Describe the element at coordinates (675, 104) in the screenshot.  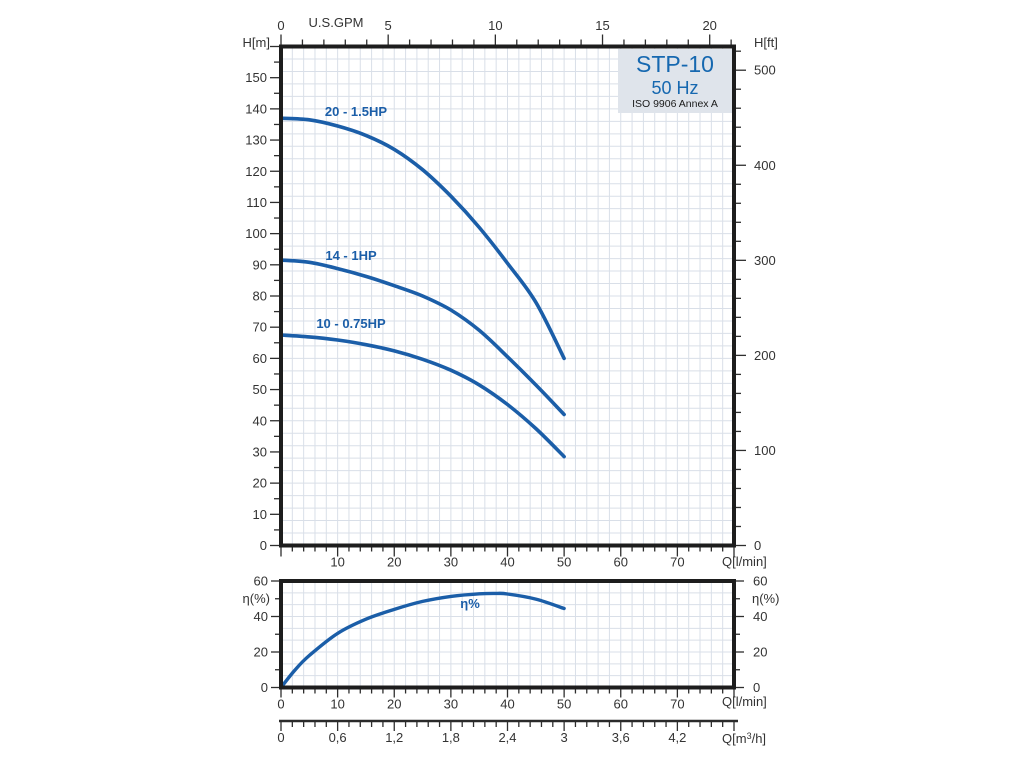
I see `iso-standard: ISO 9906 Annex A` at that location.